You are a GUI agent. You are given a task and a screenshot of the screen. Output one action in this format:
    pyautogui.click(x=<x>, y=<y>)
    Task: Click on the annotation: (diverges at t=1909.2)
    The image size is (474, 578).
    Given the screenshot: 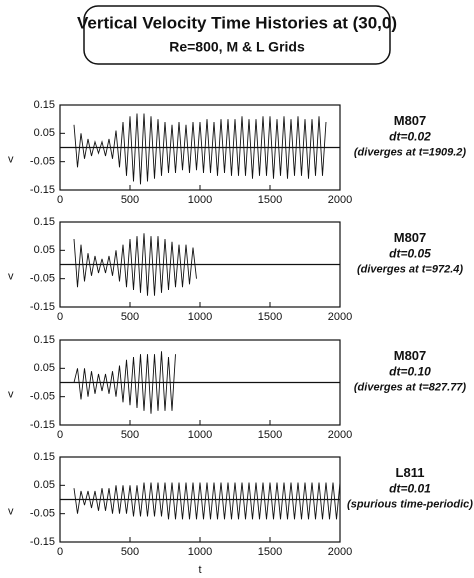 What is the action you would take?
    pyautogui.click(x=410, y=152)
    